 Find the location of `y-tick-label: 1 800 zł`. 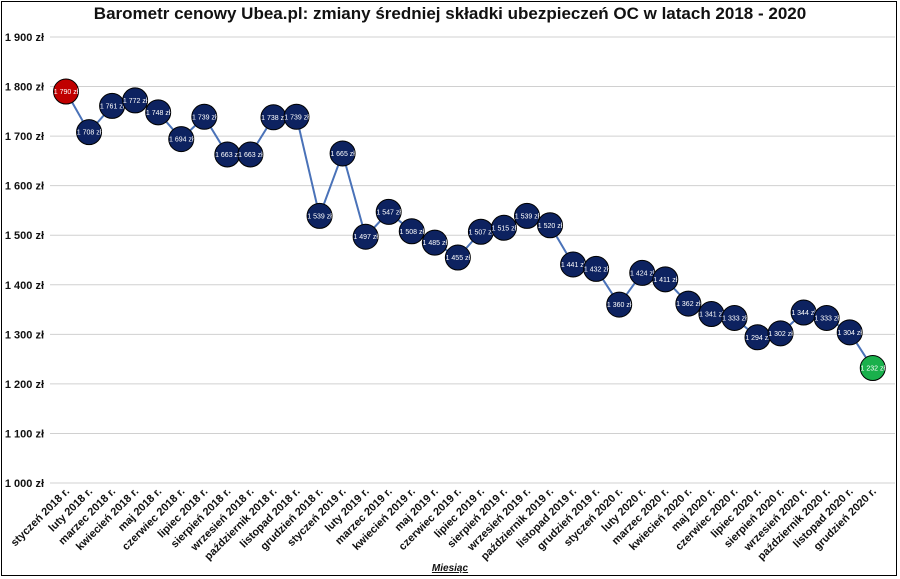

y-tick-label: 1 800 zł is located at coordinates (24, 88).